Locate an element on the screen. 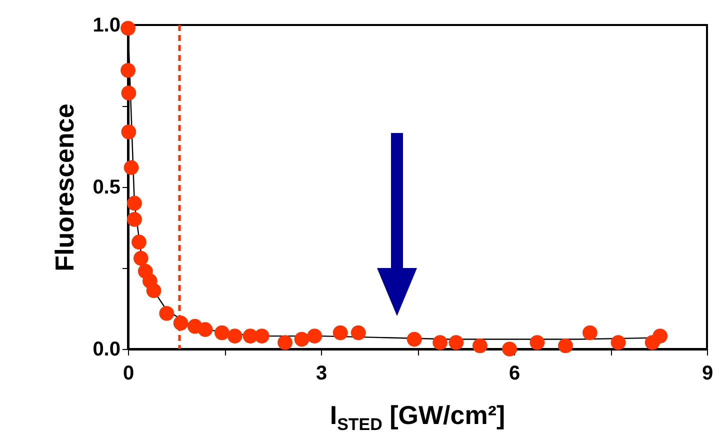 This screenshot has width=714, height=448. x-tick-label: 0 is located at coordinates (128, 373).